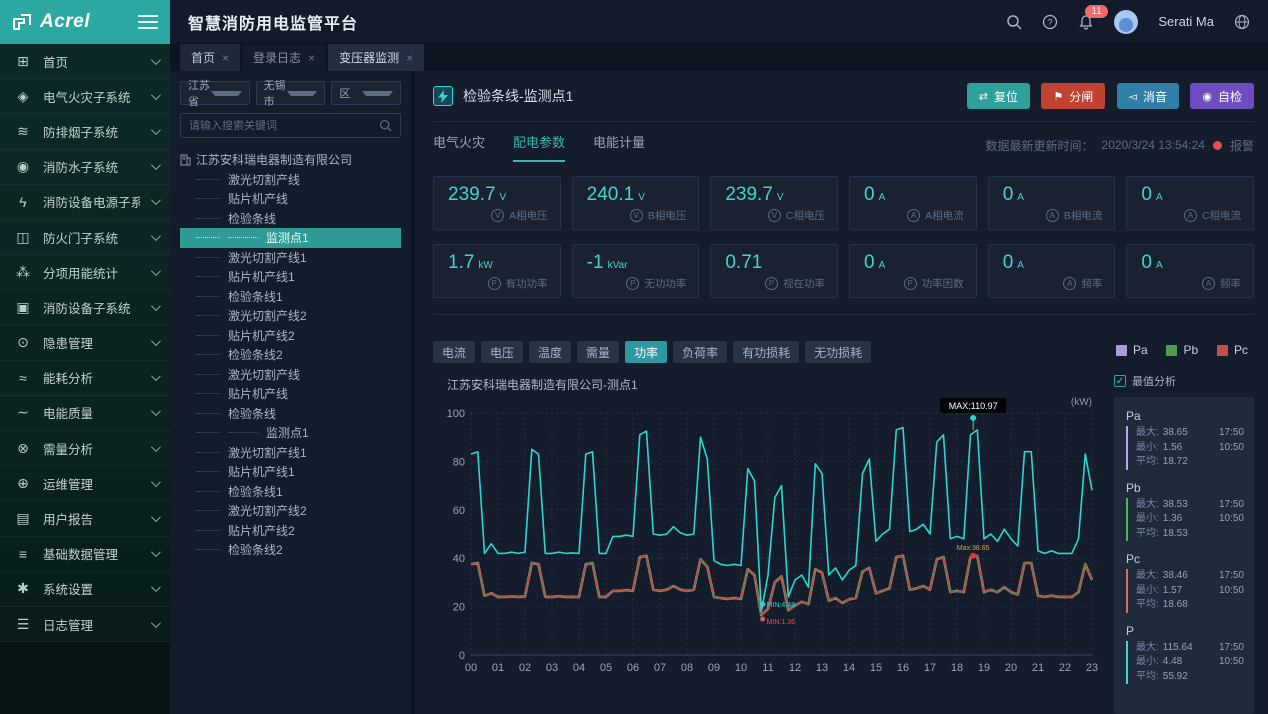 The height and width of the screenshot is (714, 1268). Describe the element at coordinates (502, 352) in the screenshot. I see `chart-metric-tab: 电压` at that location.